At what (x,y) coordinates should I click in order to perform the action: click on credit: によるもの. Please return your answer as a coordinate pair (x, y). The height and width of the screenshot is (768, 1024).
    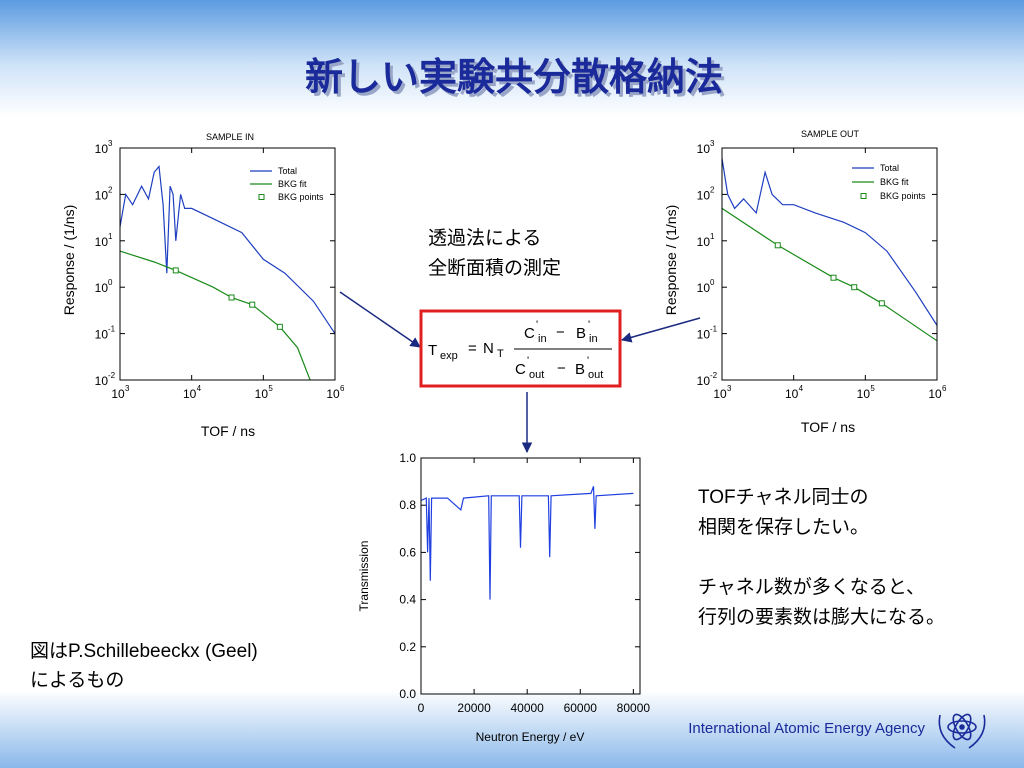
    Looking at the image, I should click on (77, 680).